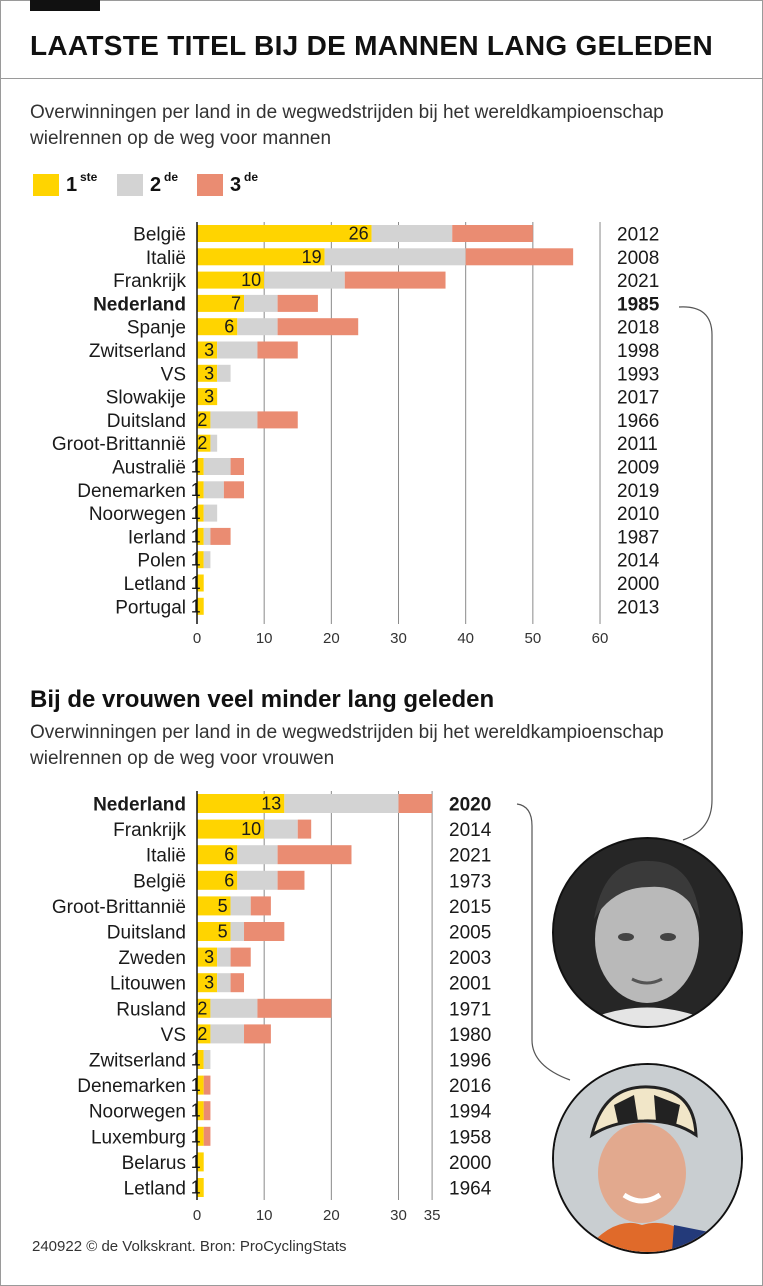  I want to click on men-year-label: 2017, so click(638, 398).